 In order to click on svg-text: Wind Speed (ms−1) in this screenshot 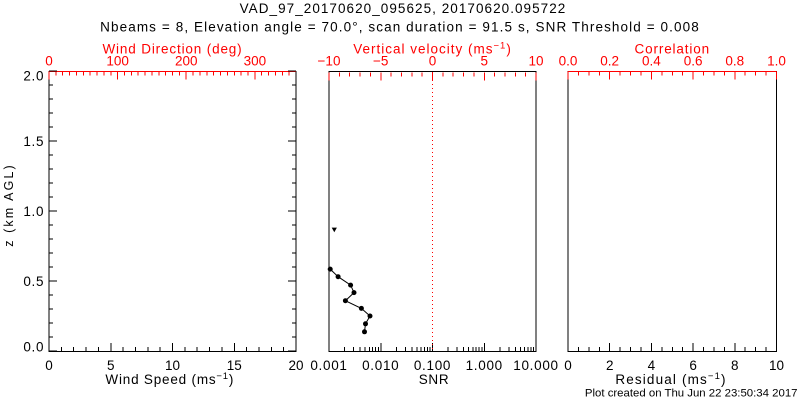, I will do `click(169, 379)`.